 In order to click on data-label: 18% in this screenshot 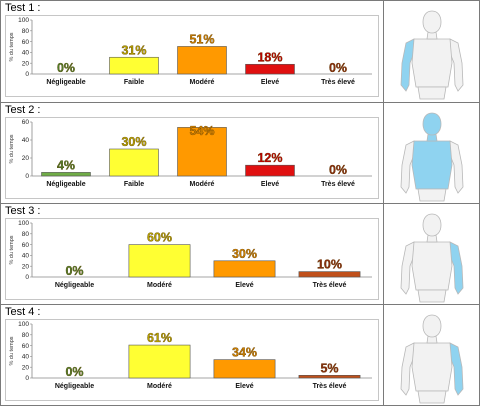, I will do `click(269, 57)`.